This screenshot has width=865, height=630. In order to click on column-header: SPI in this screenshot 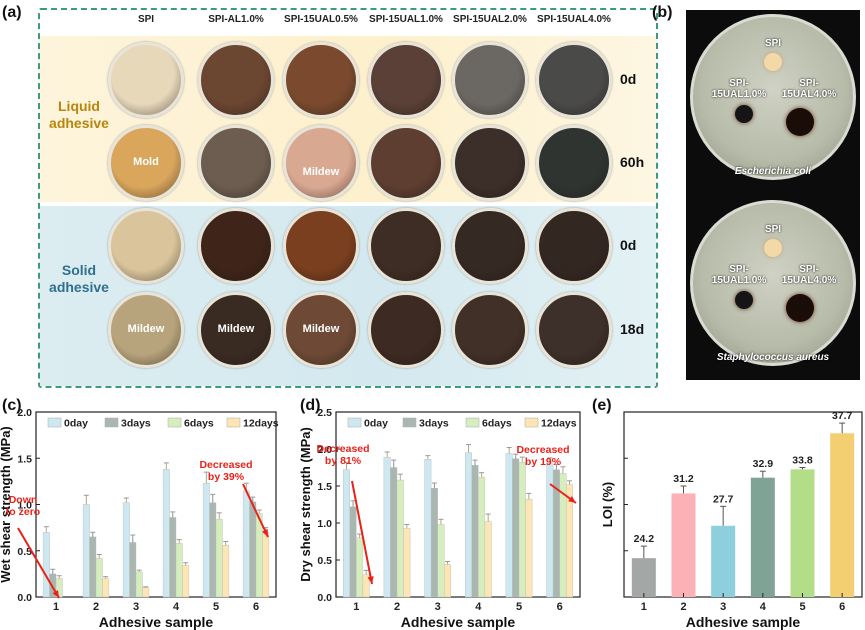, I will do `click(146, 19)`.